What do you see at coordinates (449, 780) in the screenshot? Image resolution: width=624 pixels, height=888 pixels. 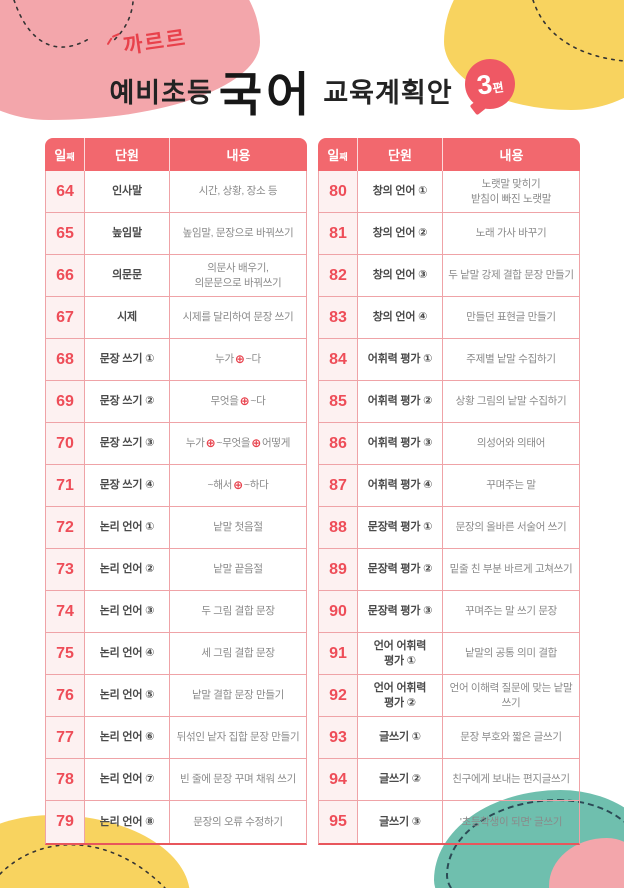 I see `table-row: 94 글쓰기 ② 친구에게 보내는 편지글쓰기` at bounding box center [449, 780].